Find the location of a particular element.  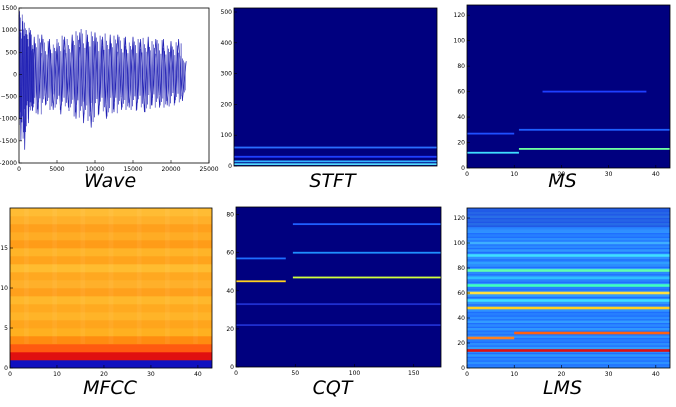

wave-oscillation is located at coordinates (102, 75).